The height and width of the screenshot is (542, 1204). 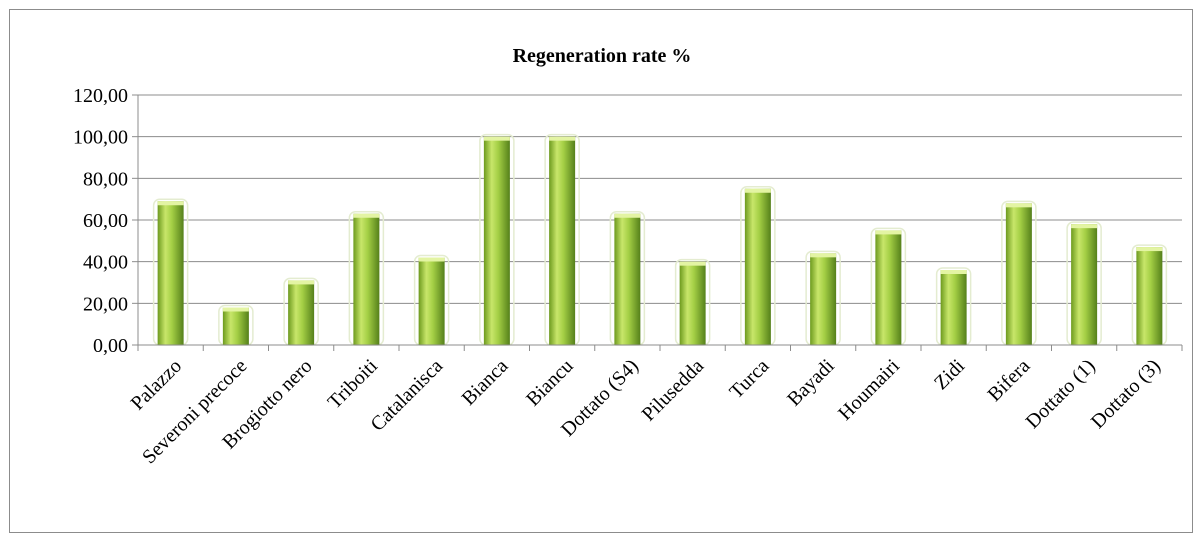 I want to click on x-category-label: Dottato (3), so click(x=1126, y=394).